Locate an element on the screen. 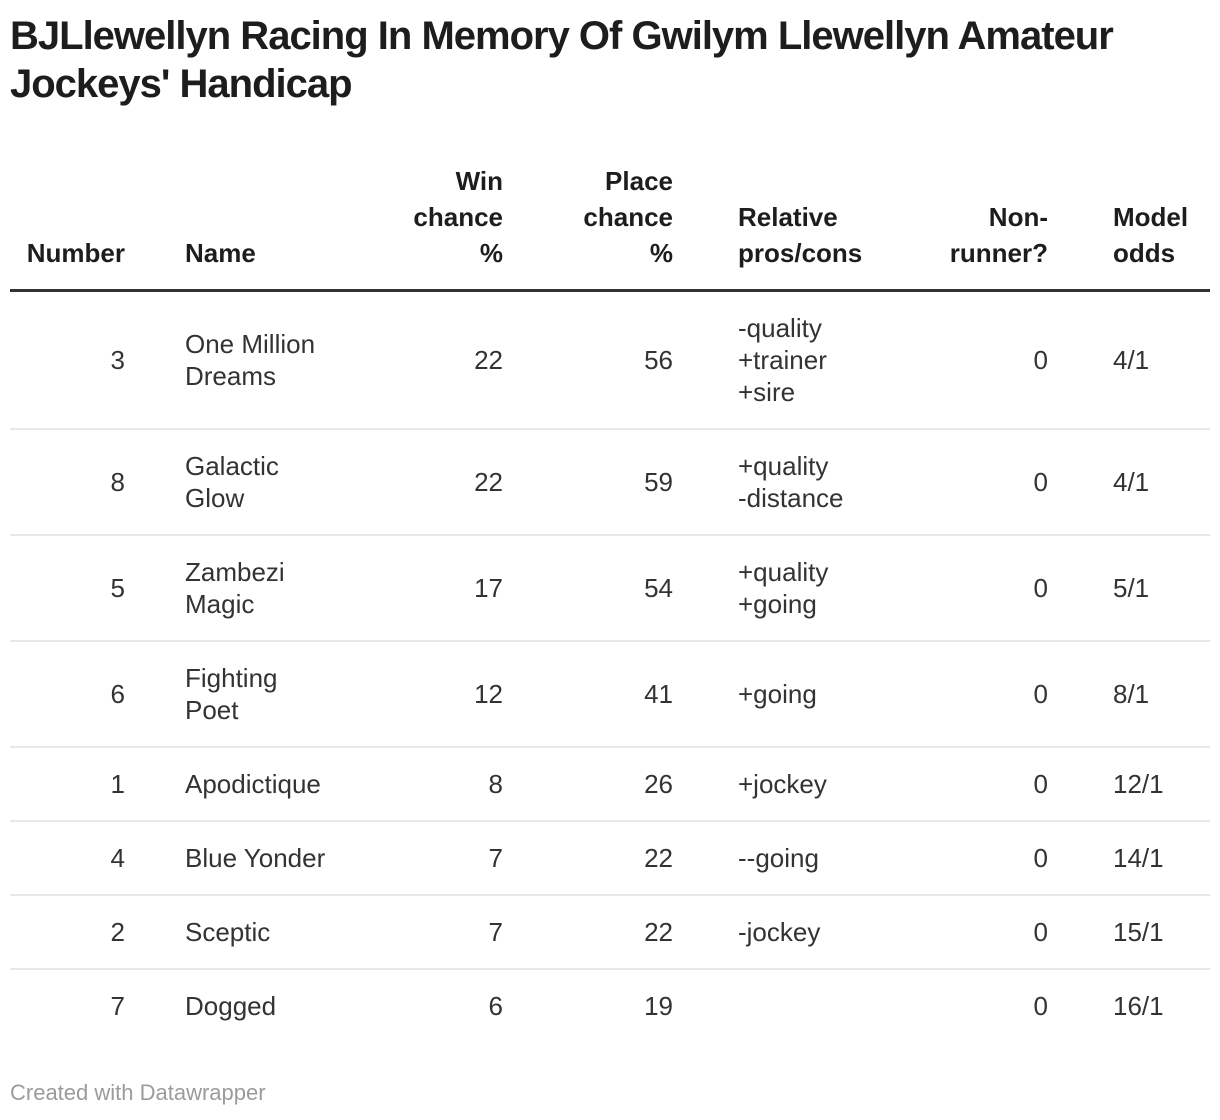 The width and height of the screenshot is (1220, 1120). cell-name: Sceptic is located at coordinates (228, 932).